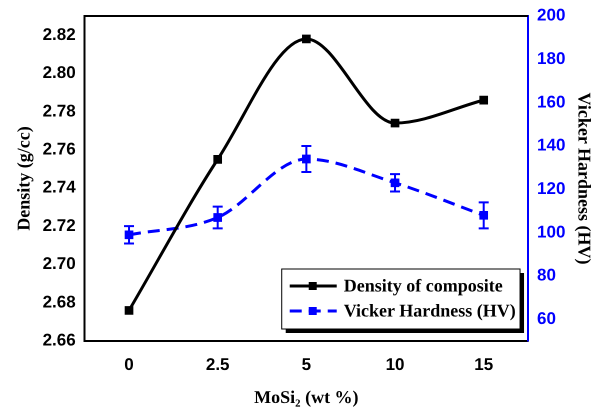 The width and height of the screenshot is (608, 419). What do you see at coordinates (551, 58) in the screenshot?
I see `y2-tick-label: 180` at bounding box center [551, 58].